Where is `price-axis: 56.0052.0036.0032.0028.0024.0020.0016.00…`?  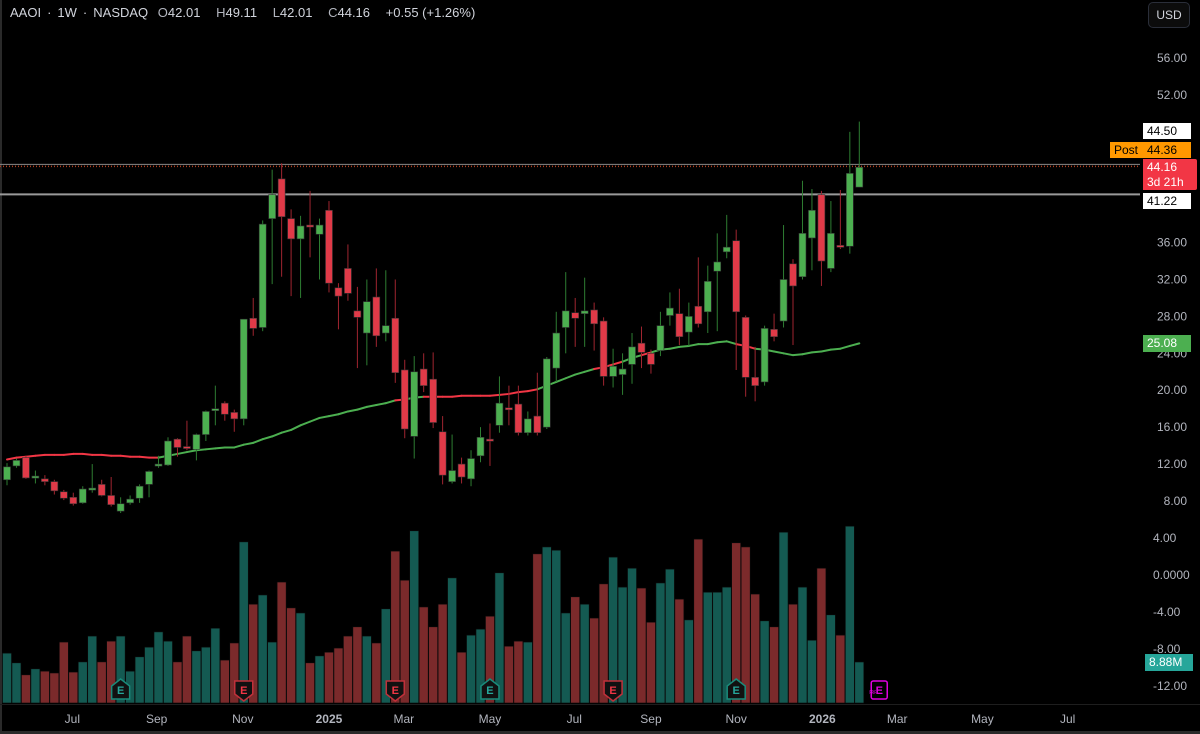 price-axis: 56.0052.0036.0032.0028.0024.0020.0016.00… is located at coordinates (1172, 279).